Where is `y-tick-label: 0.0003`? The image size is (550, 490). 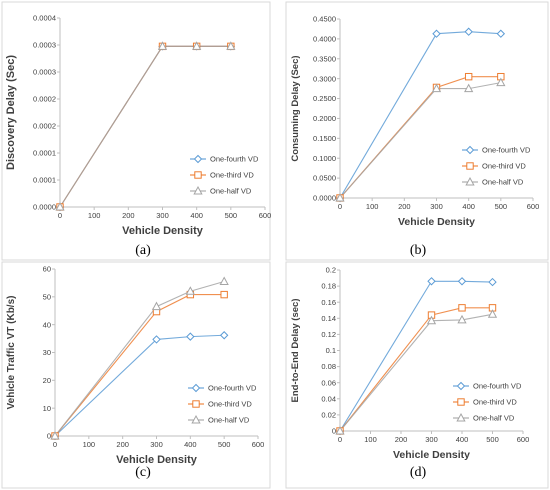 y-tick-label: 0.0003 is located at coordinates (44, 72).